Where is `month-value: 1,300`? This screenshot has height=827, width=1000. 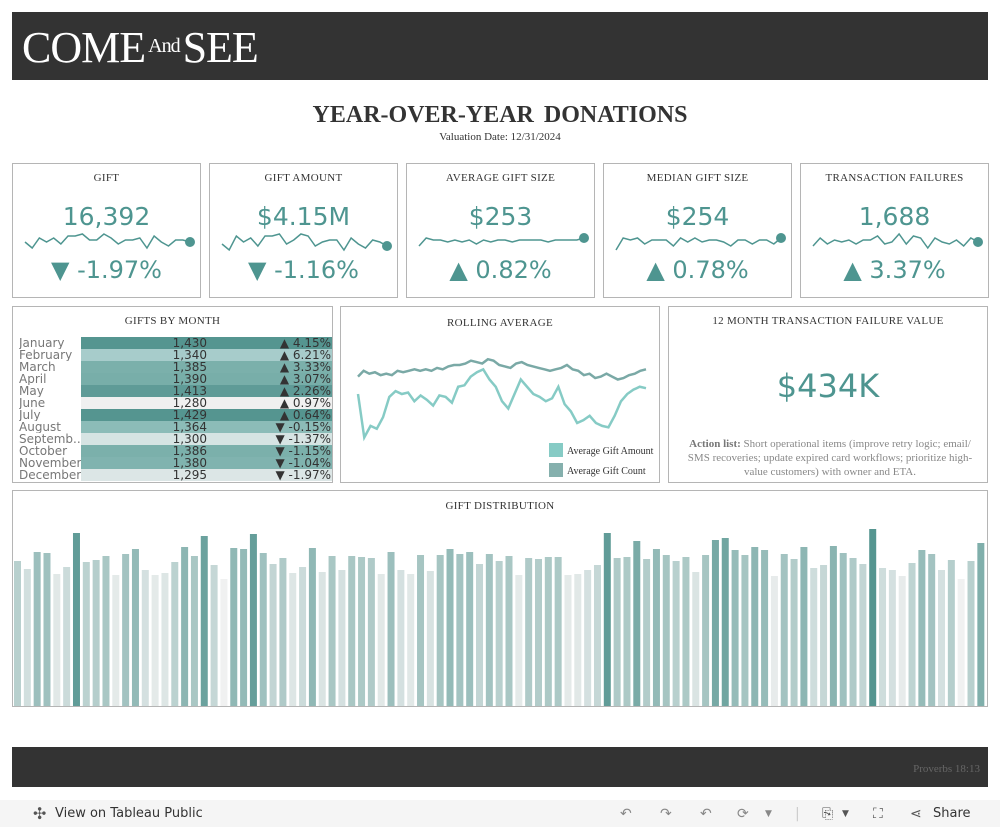
month-value: 1,300 is located at coordinates (189, 439).